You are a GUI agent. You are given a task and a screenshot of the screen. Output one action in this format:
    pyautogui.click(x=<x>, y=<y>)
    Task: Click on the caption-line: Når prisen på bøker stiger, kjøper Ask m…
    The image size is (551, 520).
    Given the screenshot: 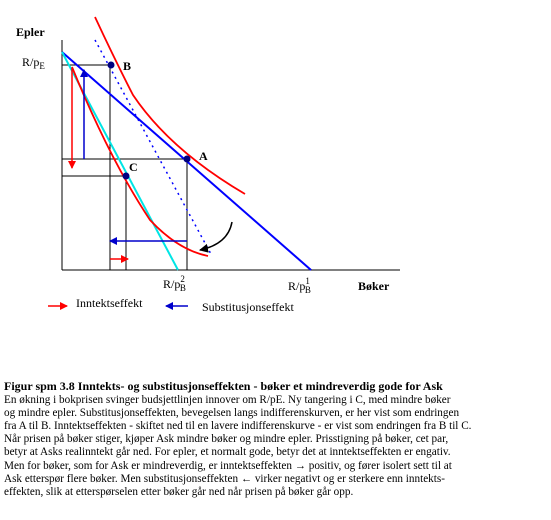 What is the action you would take?
    pyautogui.click(x=226, y=439)
    